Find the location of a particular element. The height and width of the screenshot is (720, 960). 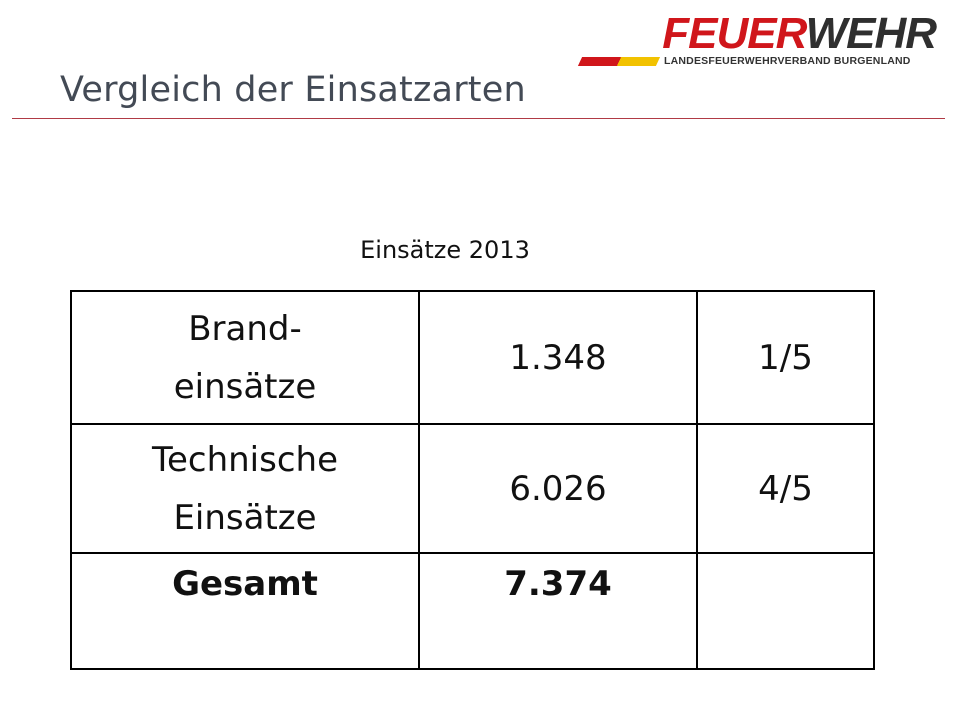

page-title: Vergleich der Einsatzarten is located at coordinates (293, 90).